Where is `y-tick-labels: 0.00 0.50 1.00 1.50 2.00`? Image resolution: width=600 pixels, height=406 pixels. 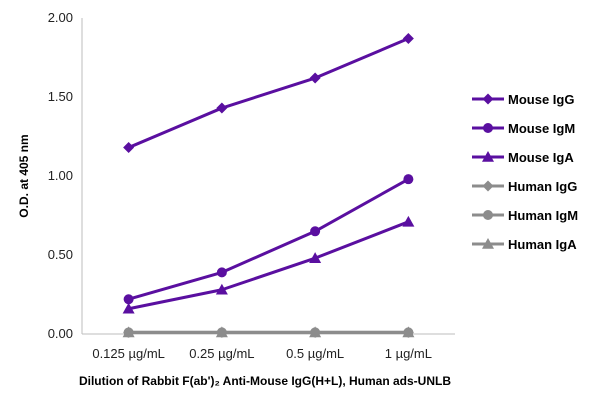
y-tick-labels: 0.00 0.50 1.00 1.50 2.00 is located at coordinates (60, 175).